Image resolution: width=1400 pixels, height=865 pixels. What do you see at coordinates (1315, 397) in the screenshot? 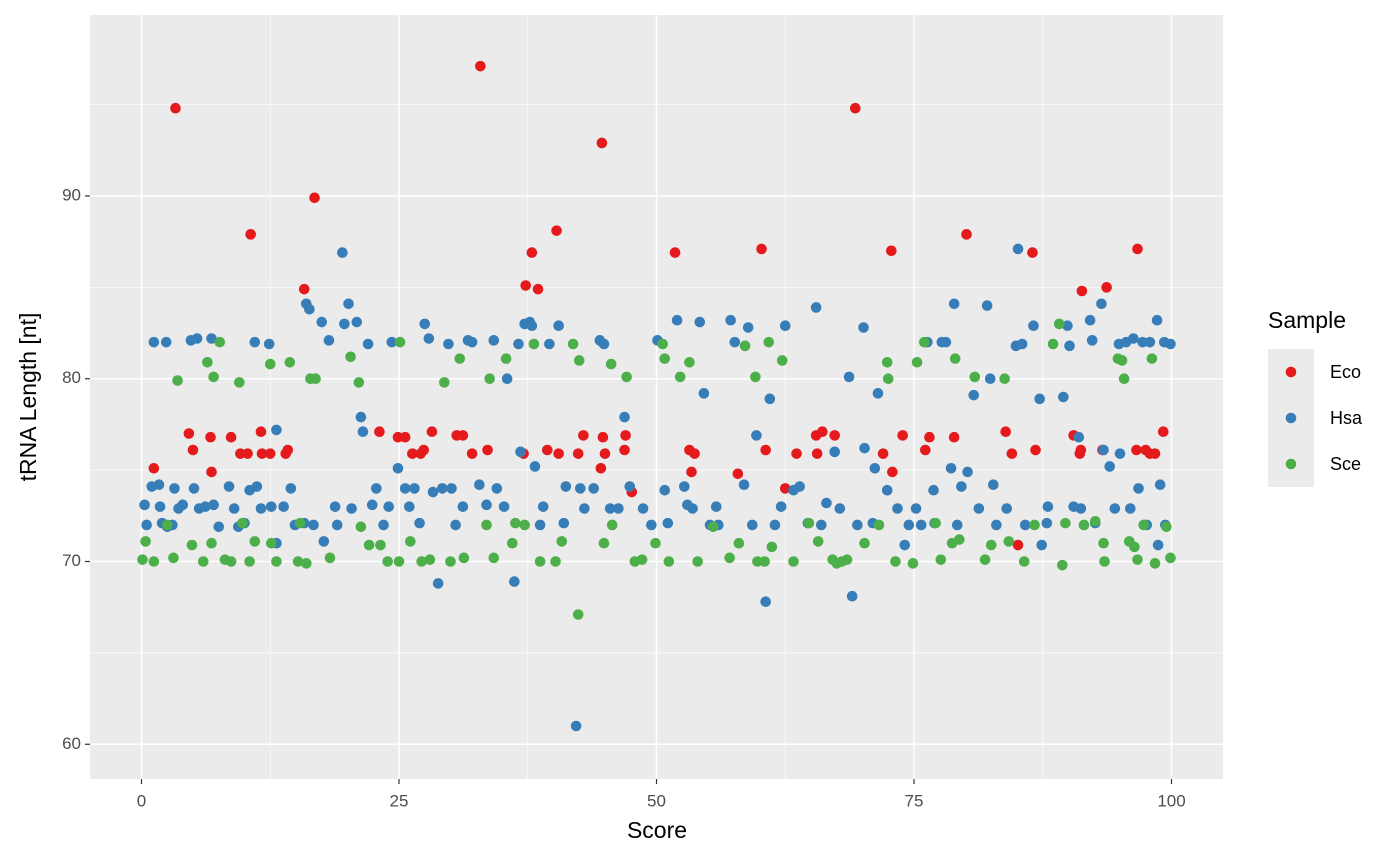
I see `legend: Sample Eco Hsa Sce` at bounding box center [1315, 397].